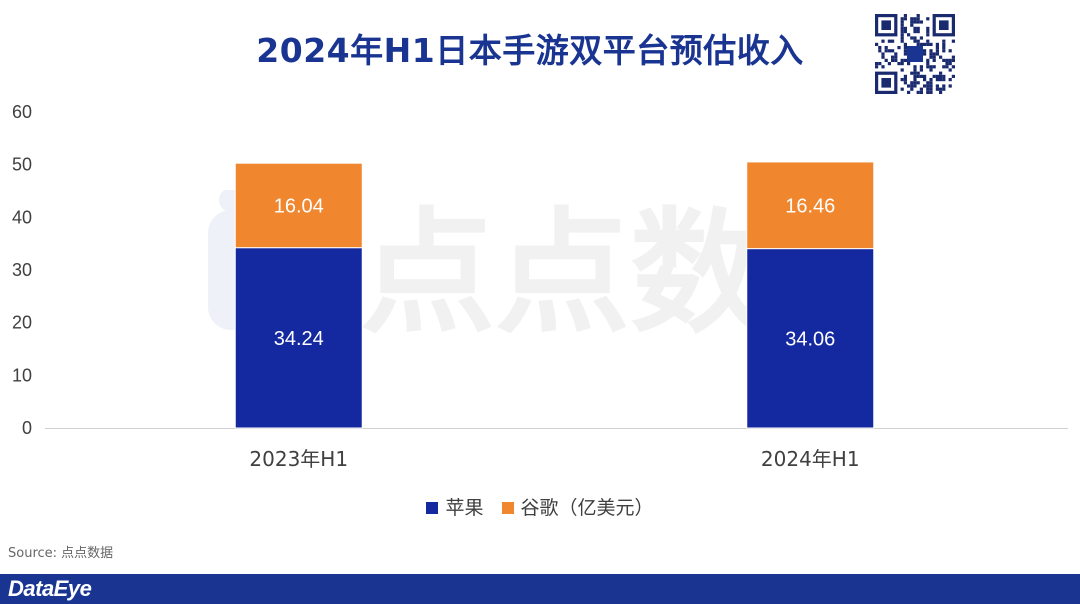  Describe the element at coordinates (22, 112) in the screenshot. I see `y-tick-label: 60` at that location.